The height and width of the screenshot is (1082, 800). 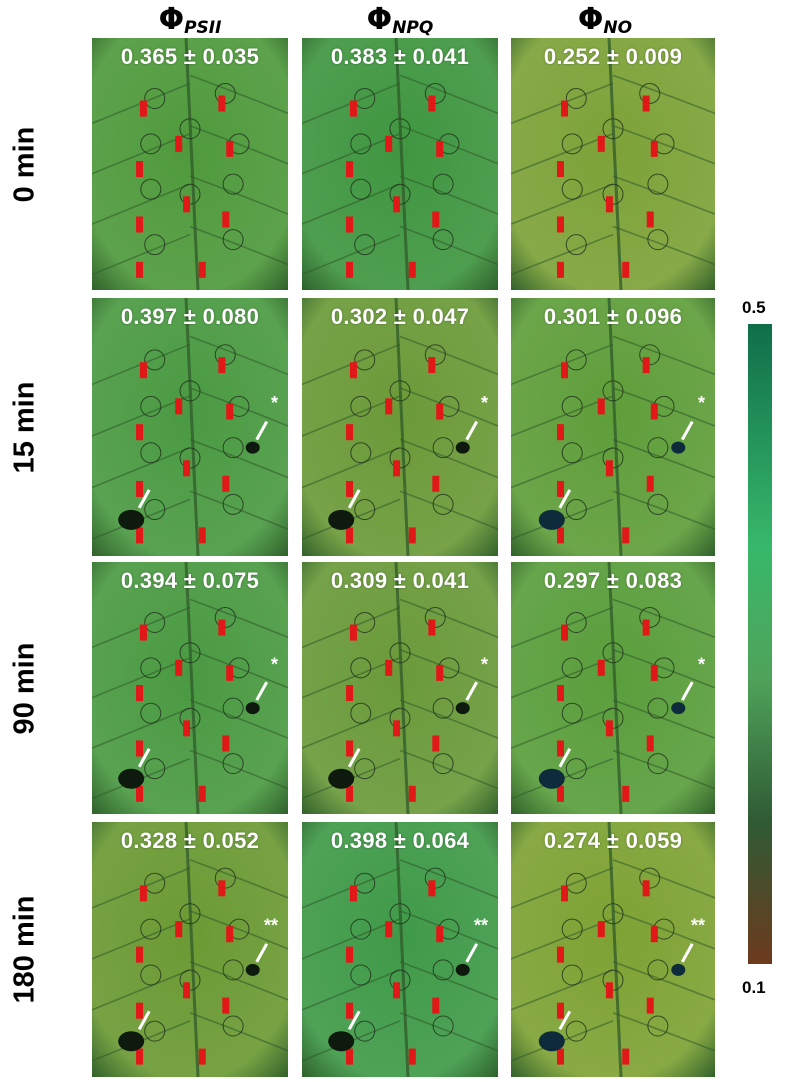 I want to click on quantum-yield-value: 0.328 ± 0.052, so click(x=190, y=840).